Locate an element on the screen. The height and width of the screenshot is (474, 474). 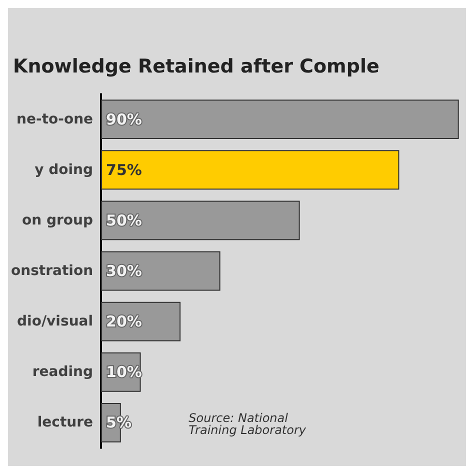
chart-title: Knowledge Retained after Comple is located at coordinates (196, 67).